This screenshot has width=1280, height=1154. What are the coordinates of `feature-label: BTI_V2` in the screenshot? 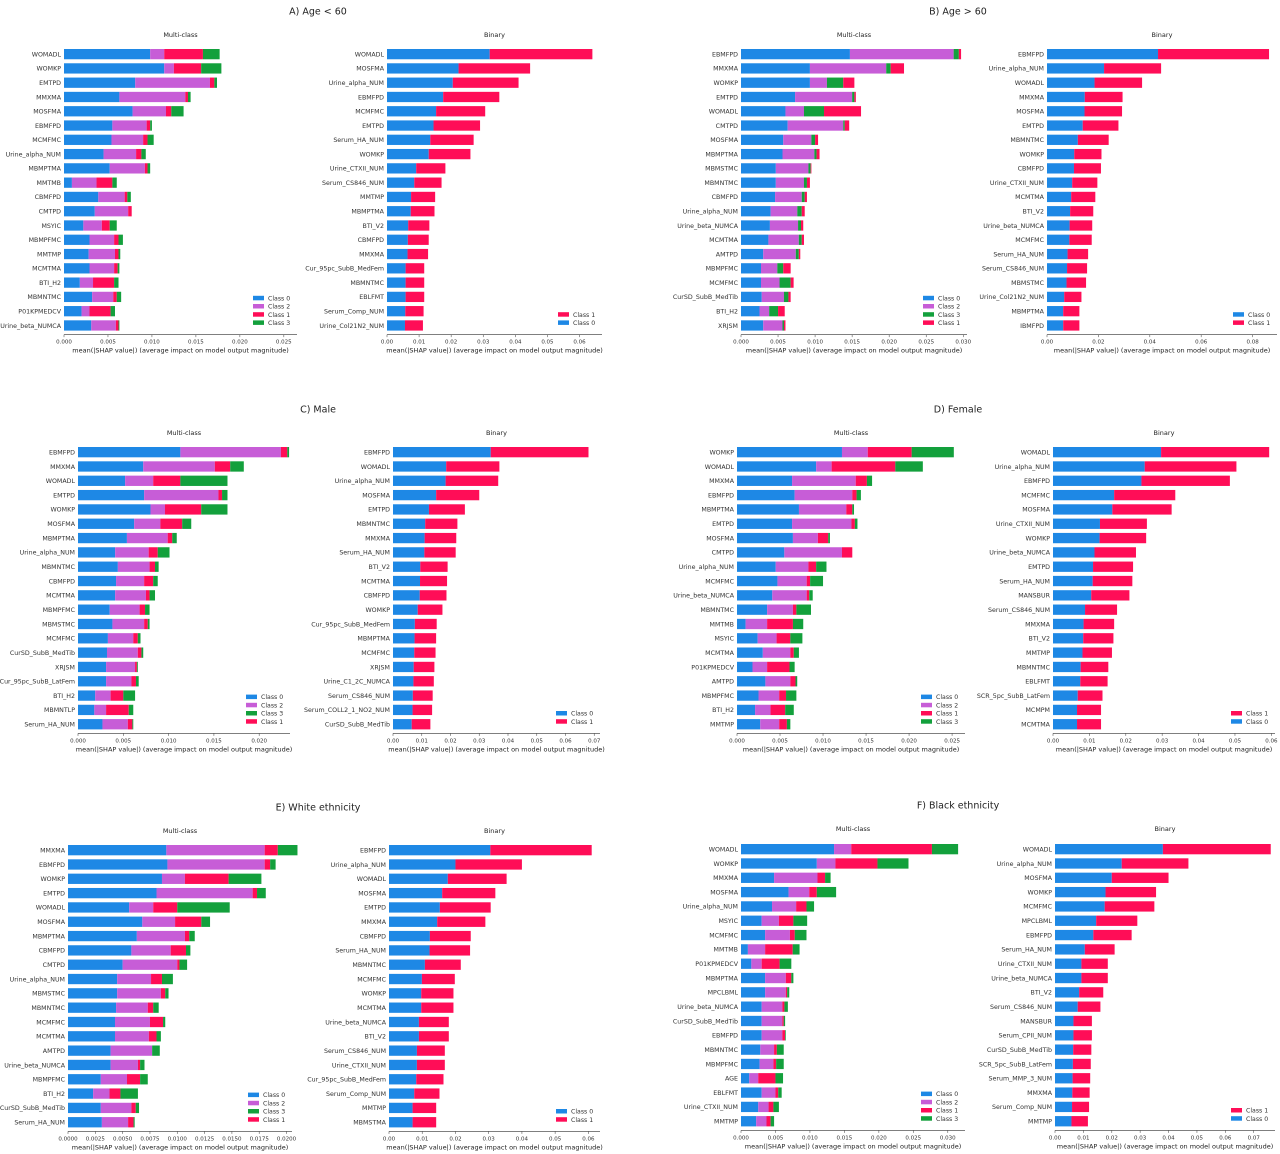 It's located at (380, 567).